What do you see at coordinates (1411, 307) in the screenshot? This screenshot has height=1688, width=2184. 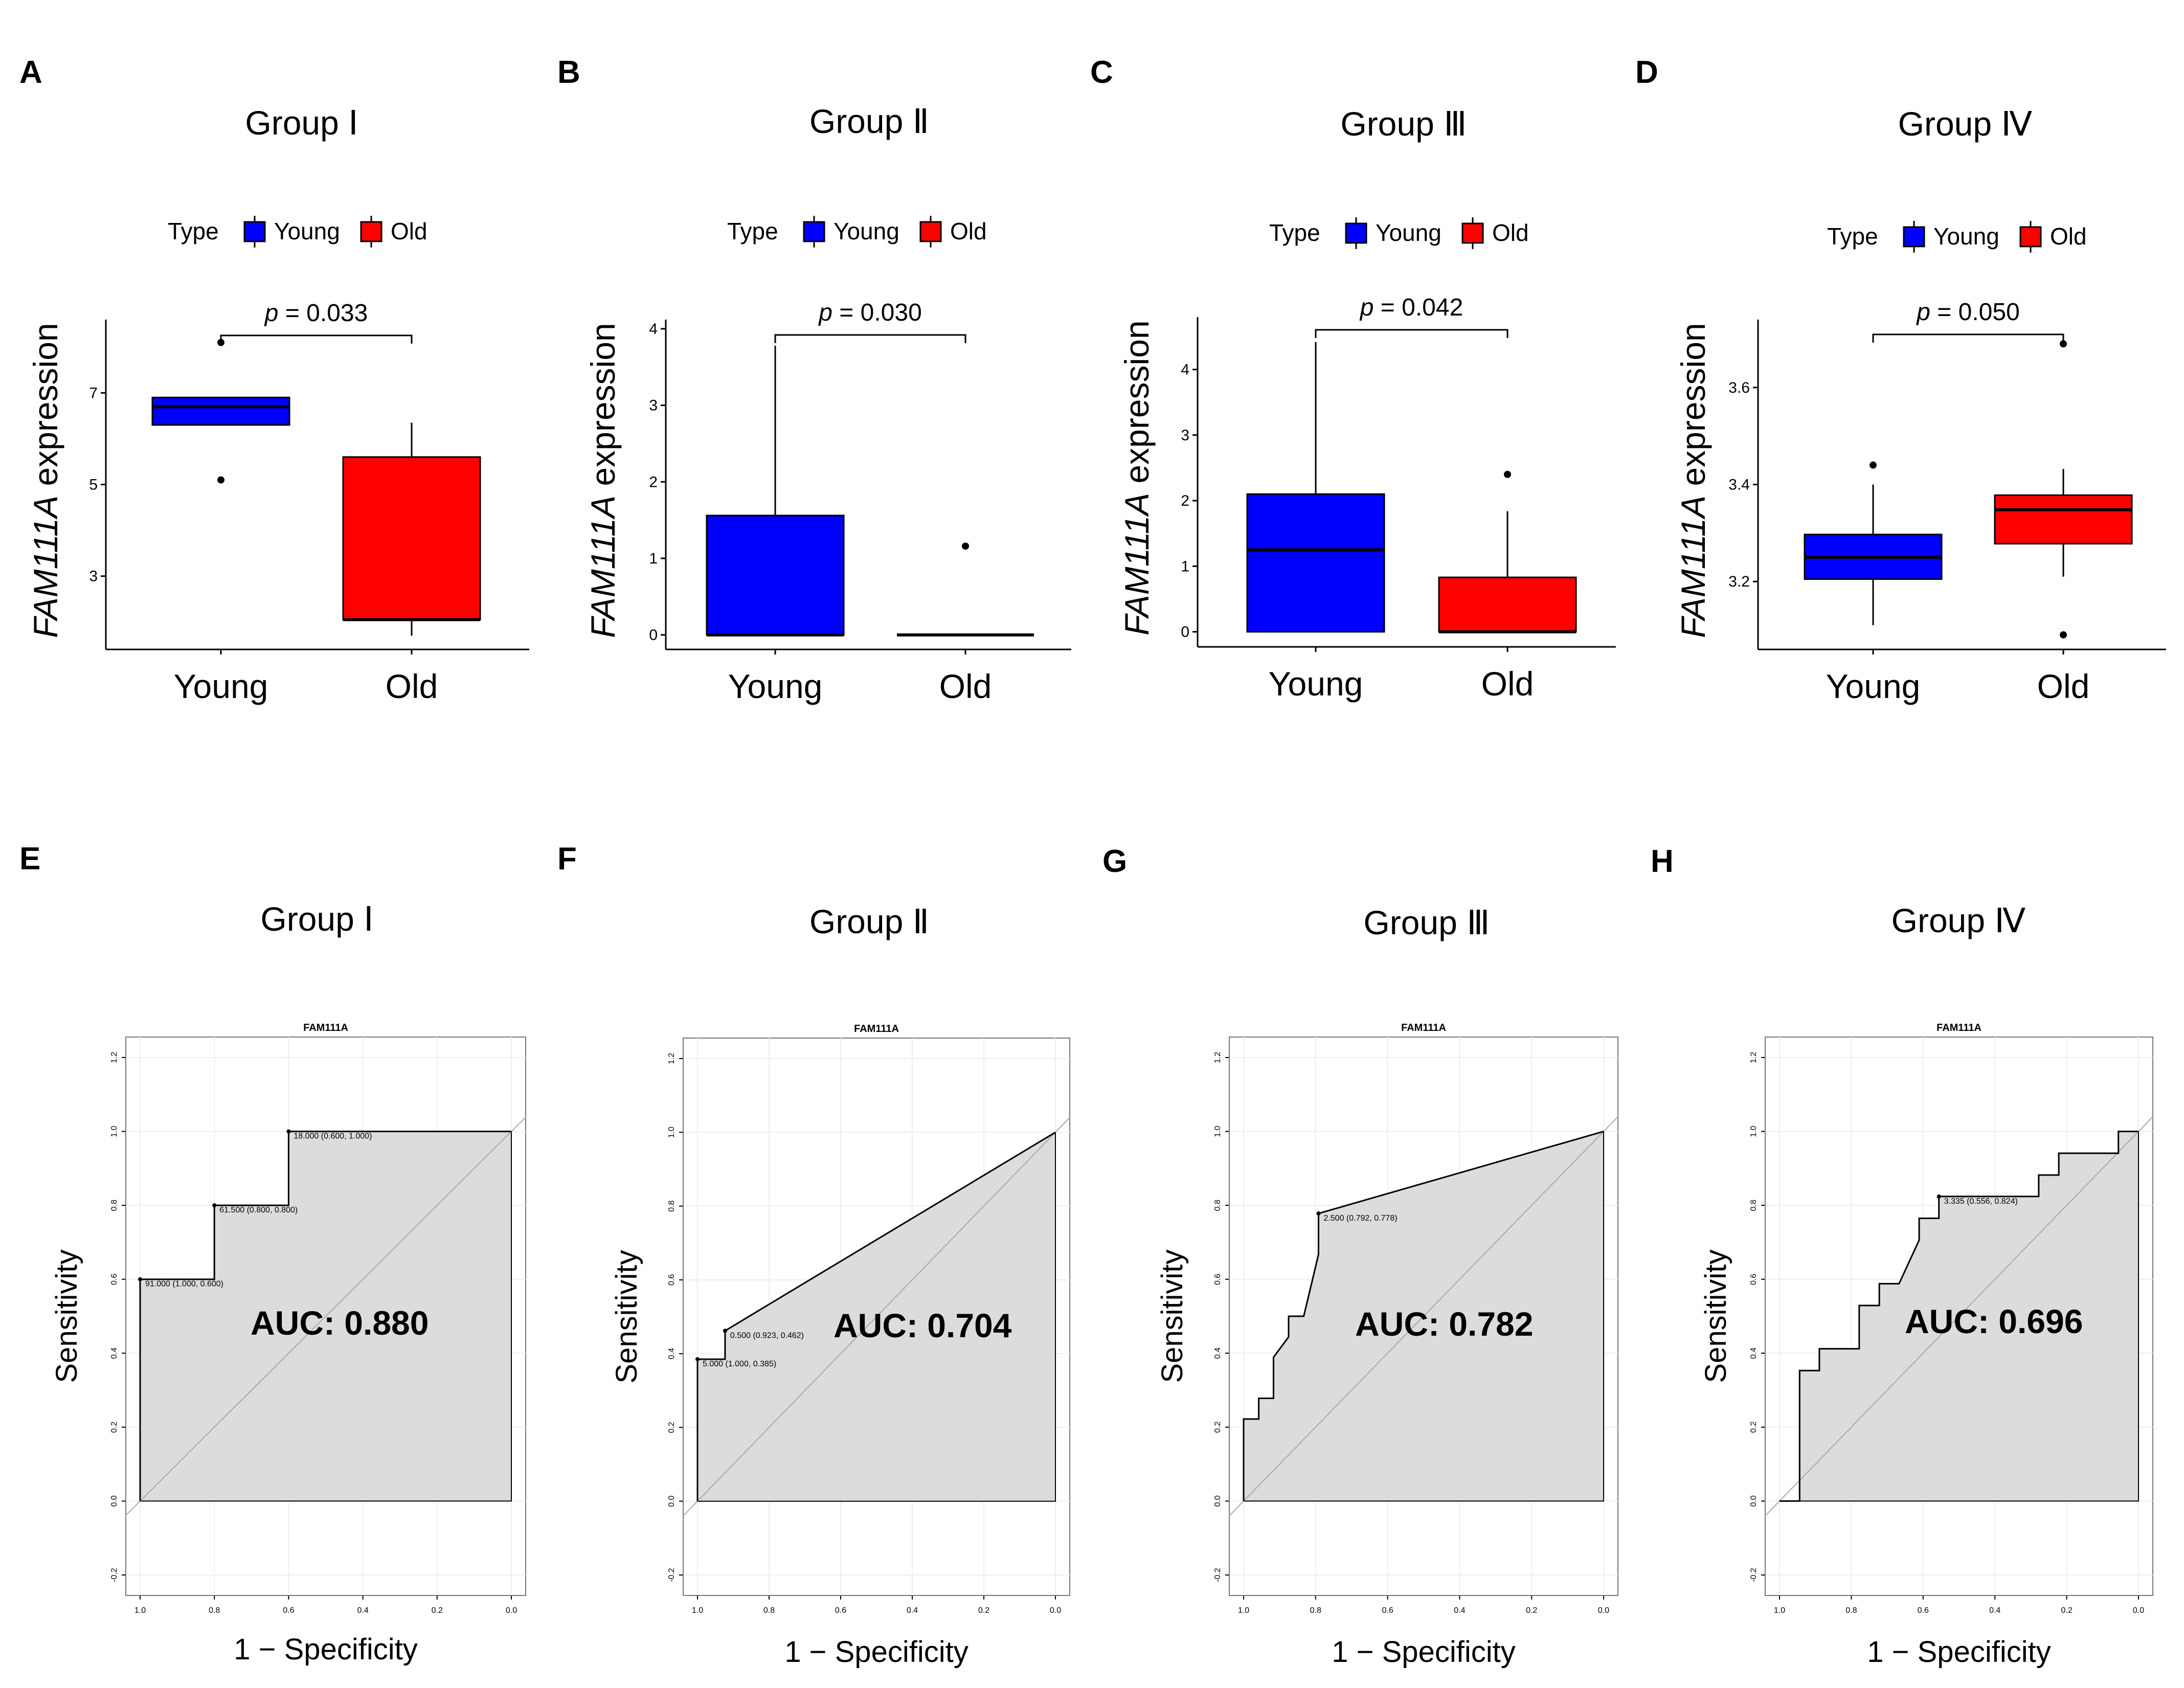 I see `p-value-label: p = 0.042` at bounding box center [1411, 307].